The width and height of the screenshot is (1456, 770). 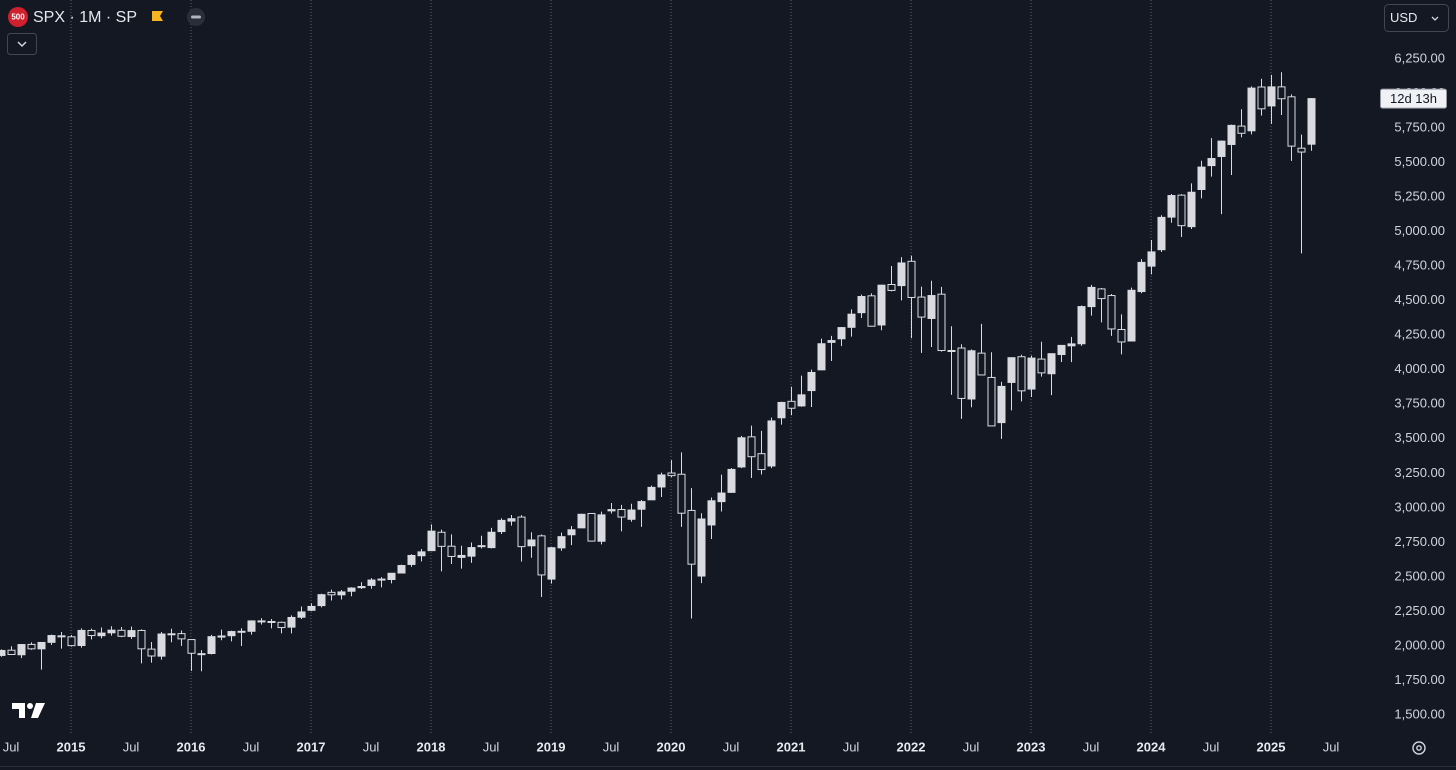 I want to click on price-label, so click(x=1413, y=98).